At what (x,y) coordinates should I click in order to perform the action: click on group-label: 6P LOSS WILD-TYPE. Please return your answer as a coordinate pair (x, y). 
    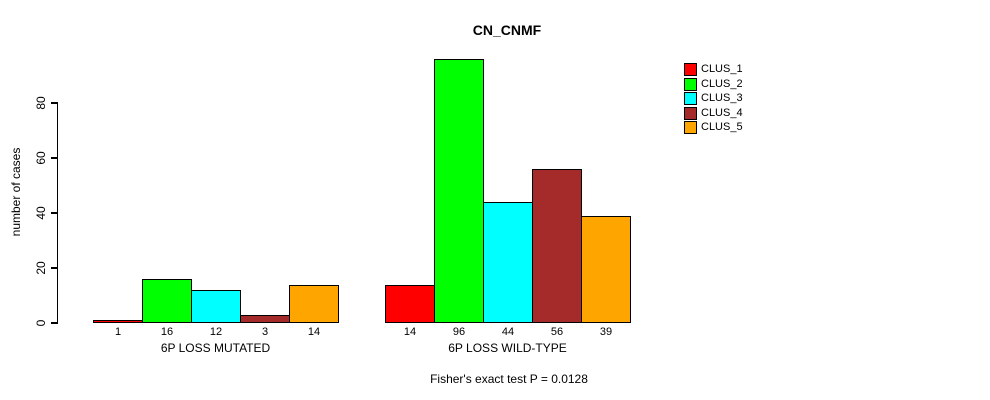
    Looking at the image, I should click on (507, 348).